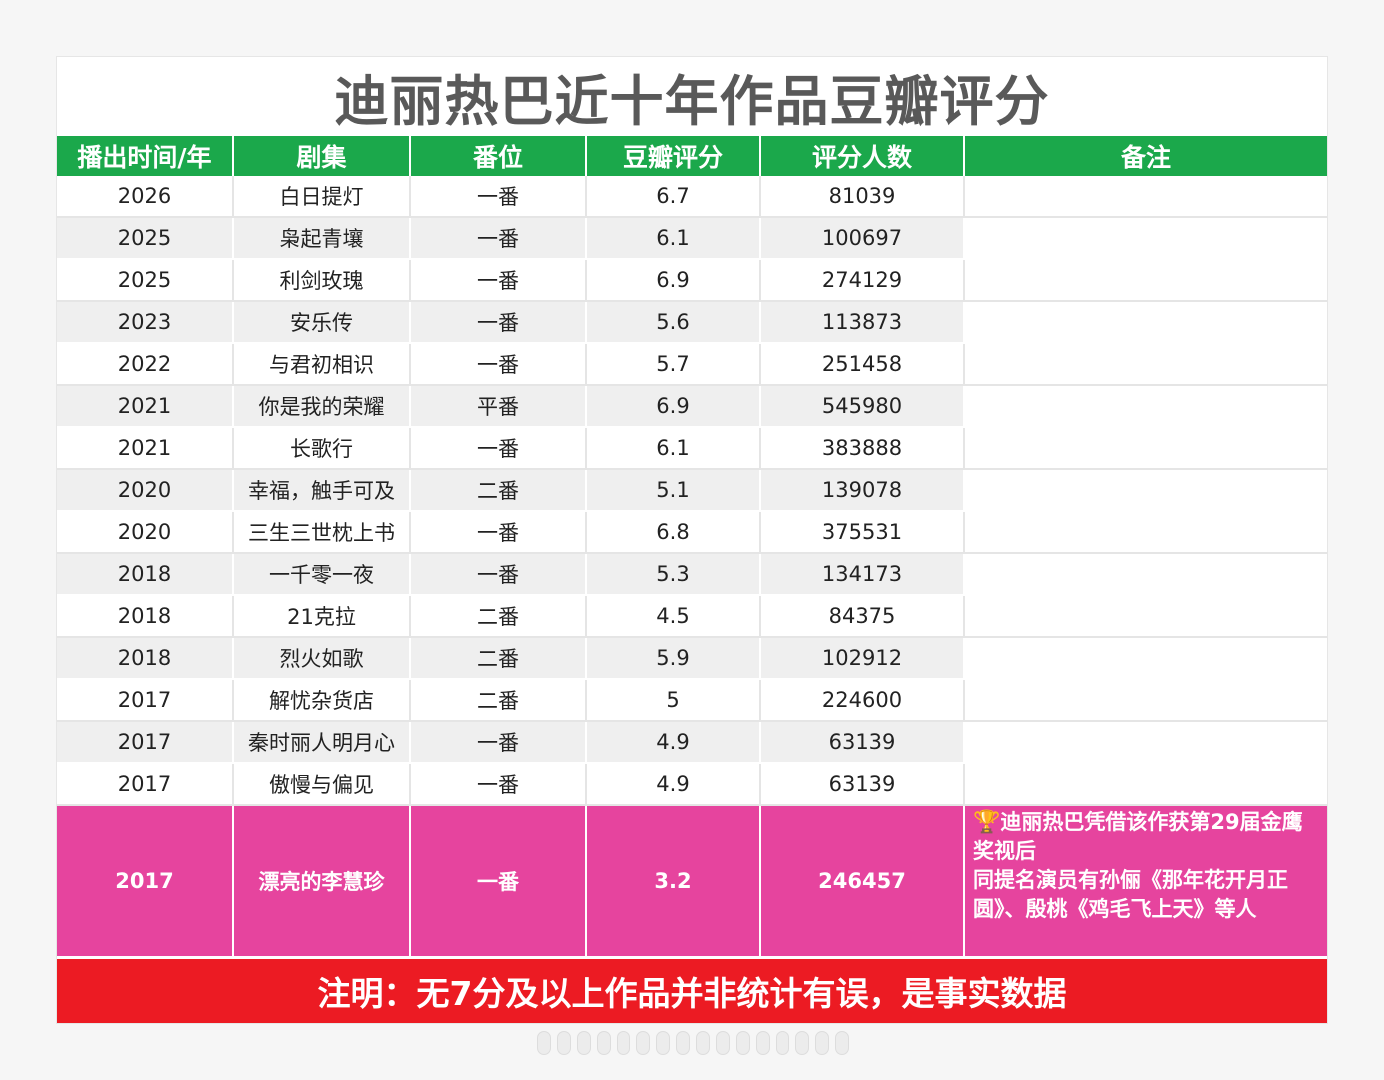 Image resolution: width=1384 pixels, height=1080 pixels. I want to click on table-row: 2017 解忧杂货店 二番 5 224600, so click(692, 700).